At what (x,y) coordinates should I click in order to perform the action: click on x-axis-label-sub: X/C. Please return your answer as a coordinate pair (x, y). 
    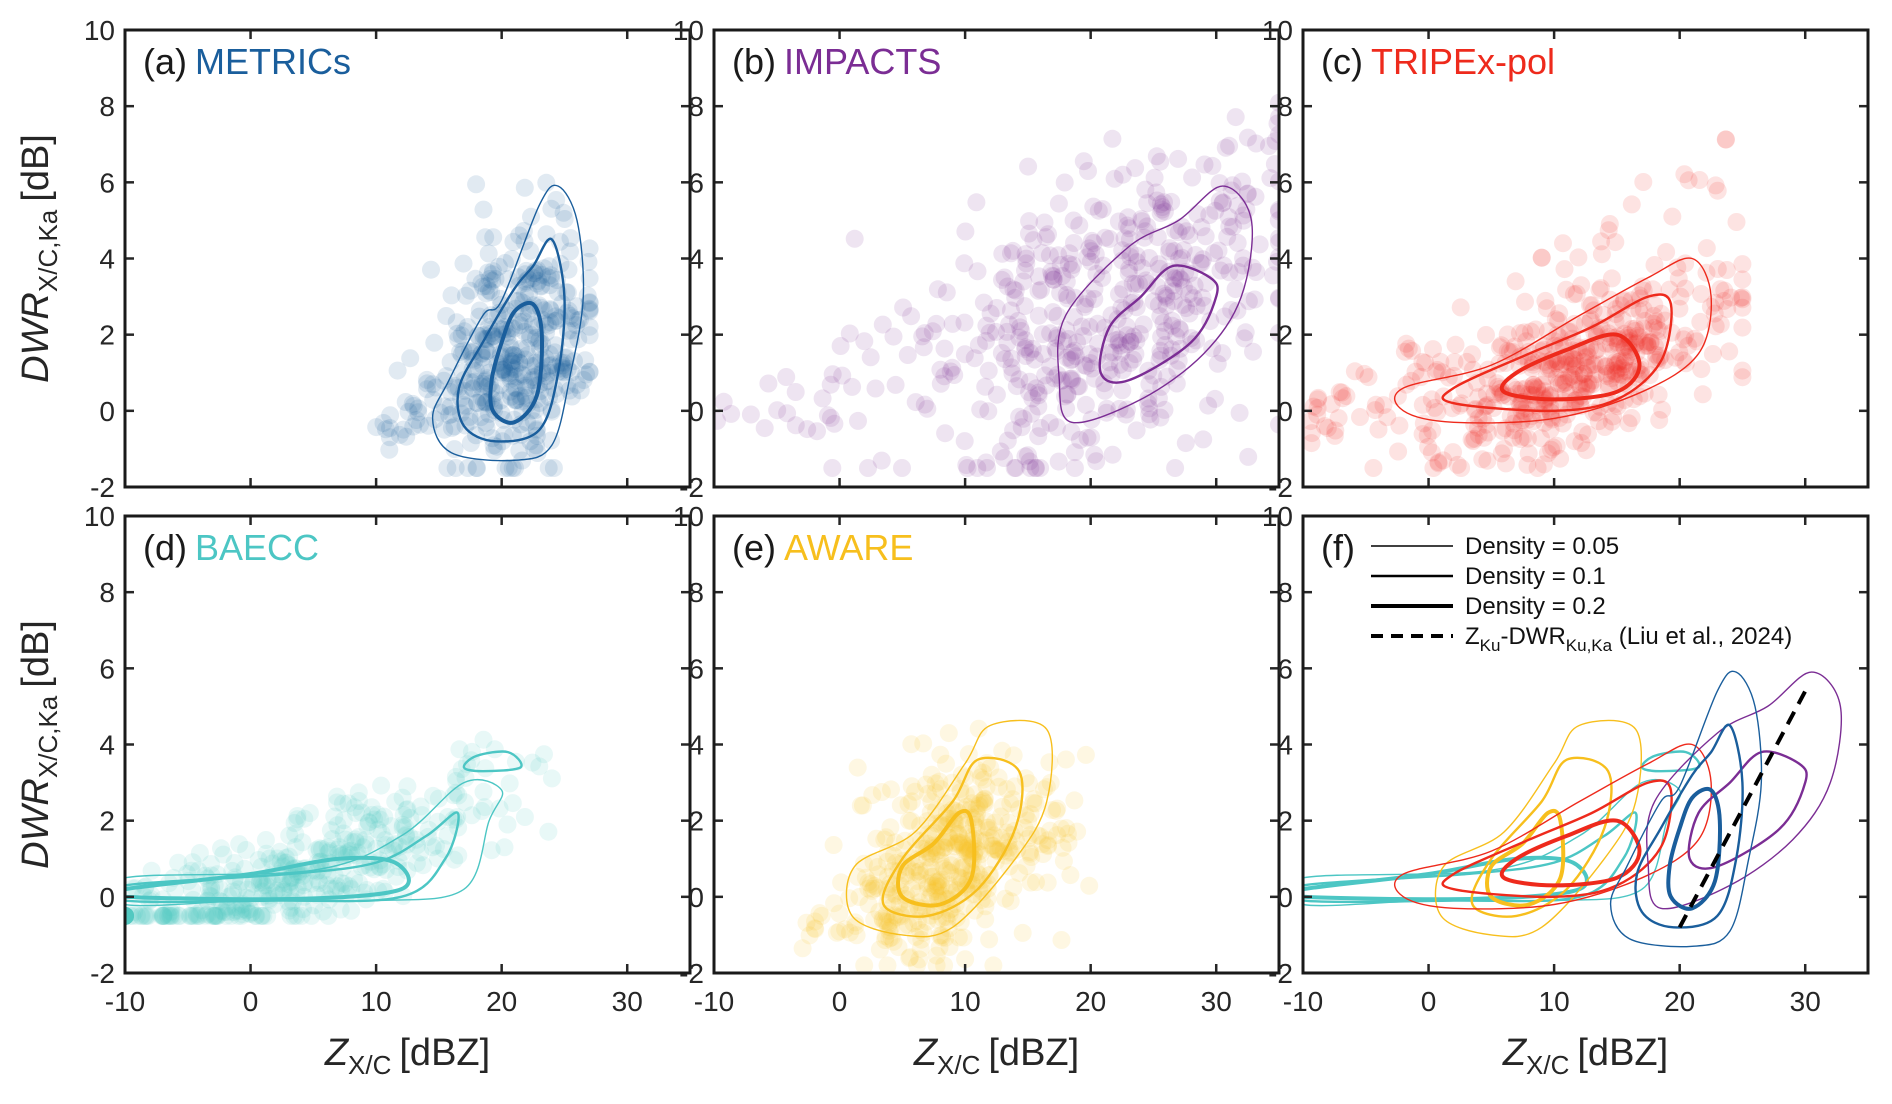
    Looking at the image, I should click on (1547, 1065).